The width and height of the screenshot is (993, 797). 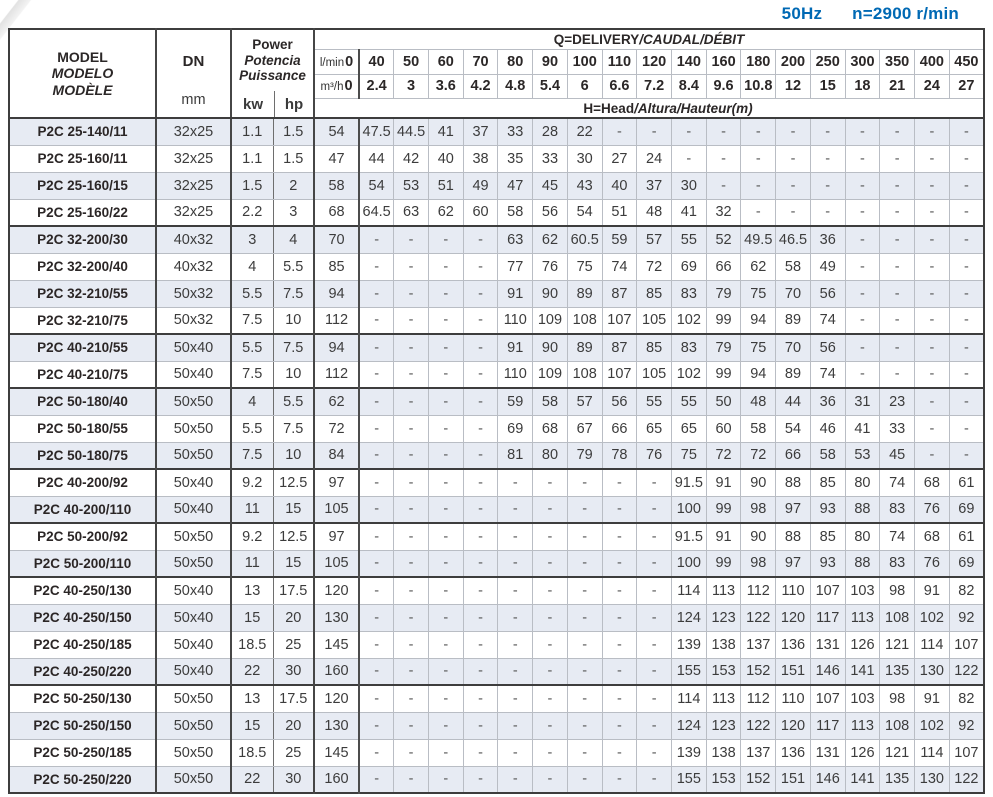 What do you see at coordinates (723, 347) in the screenshot?
I see `head-value-cell: 79` at bounding box center [723, 347].